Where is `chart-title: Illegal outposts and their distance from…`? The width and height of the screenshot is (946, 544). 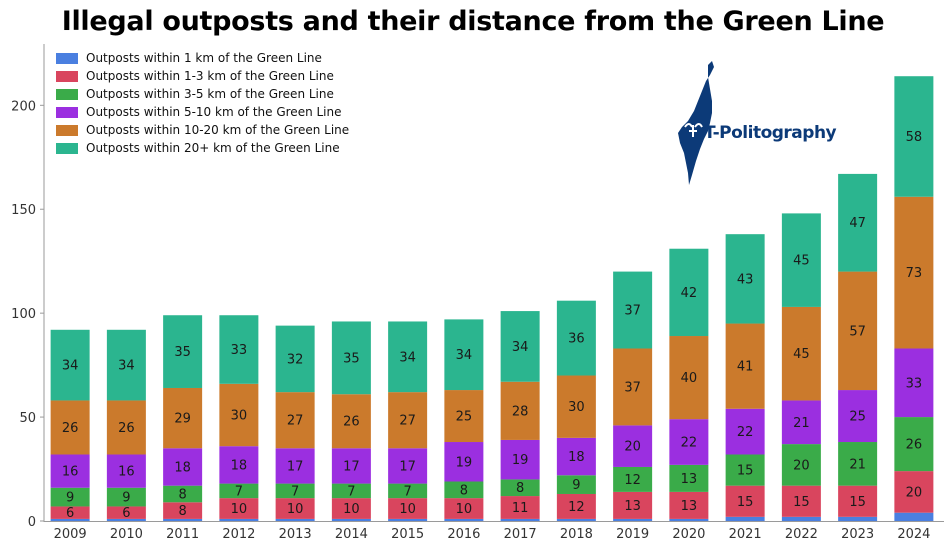
chart-title: Illegal outposts and their distance from… is located at coordinates (473, 21).